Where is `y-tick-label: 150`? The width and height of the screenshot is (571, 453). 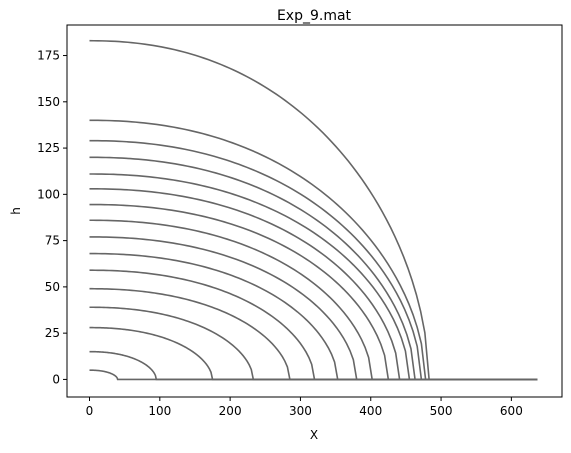 y-tick-label: 150 is located at coordinates (48, 102).